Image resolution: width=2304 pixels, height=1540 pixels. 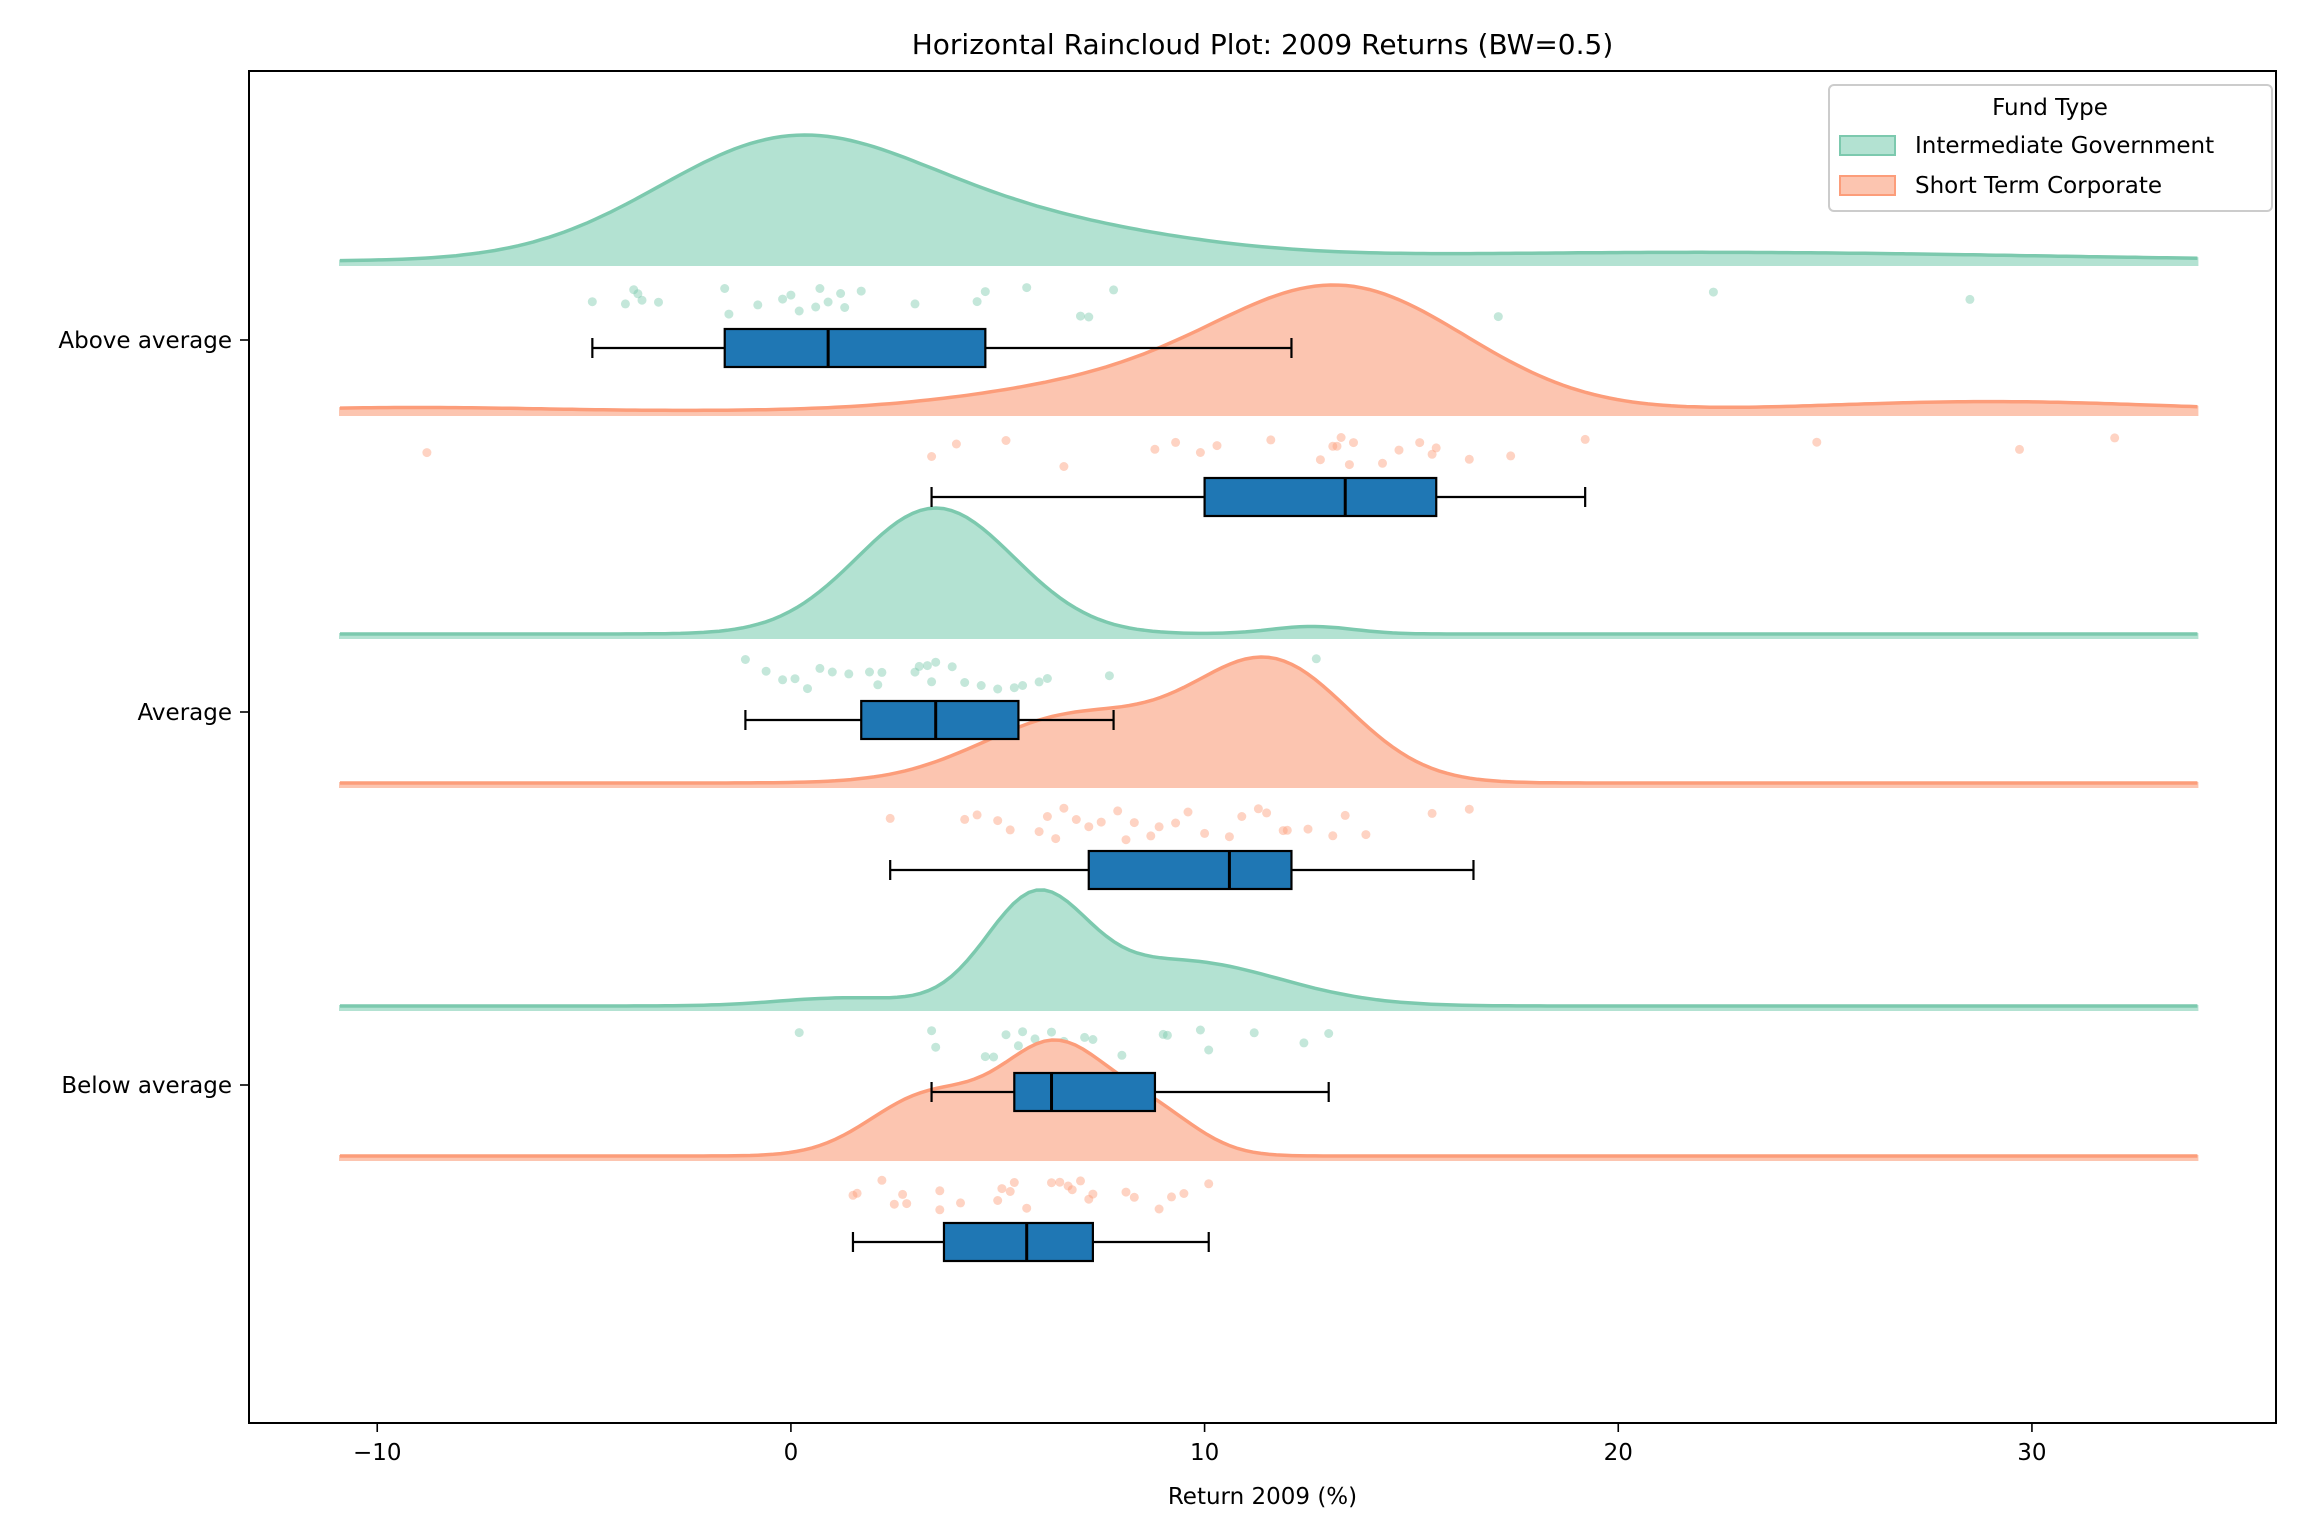 I want to click on legend-box, so click(x=2050, y=148).